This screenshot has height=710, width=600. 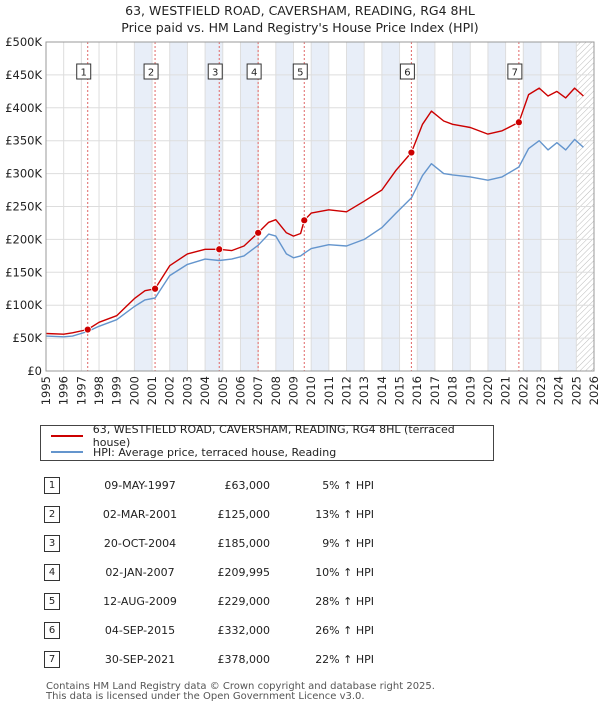 I want to click on sale-date: 30-SEP-2021, so click(x=140, y=659).